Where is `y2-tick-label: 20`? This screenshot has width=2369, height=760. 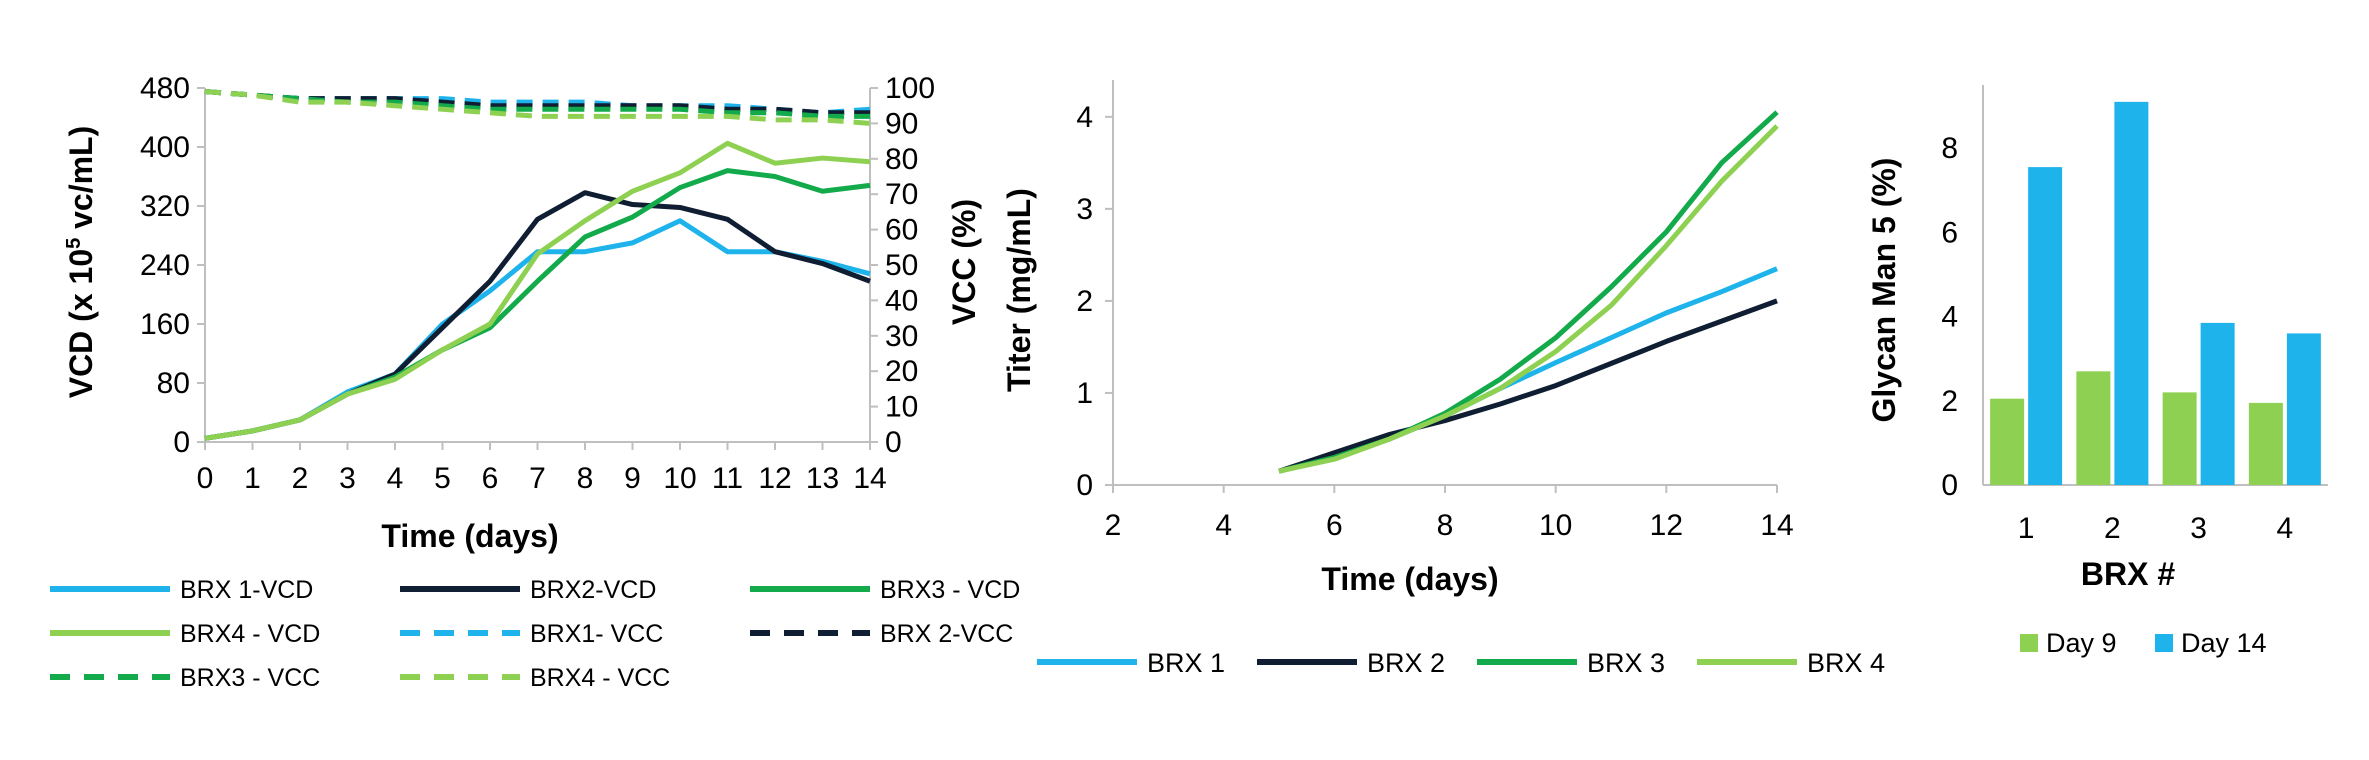
y2-tick-label: 20 is located at coordinates (901, 371).